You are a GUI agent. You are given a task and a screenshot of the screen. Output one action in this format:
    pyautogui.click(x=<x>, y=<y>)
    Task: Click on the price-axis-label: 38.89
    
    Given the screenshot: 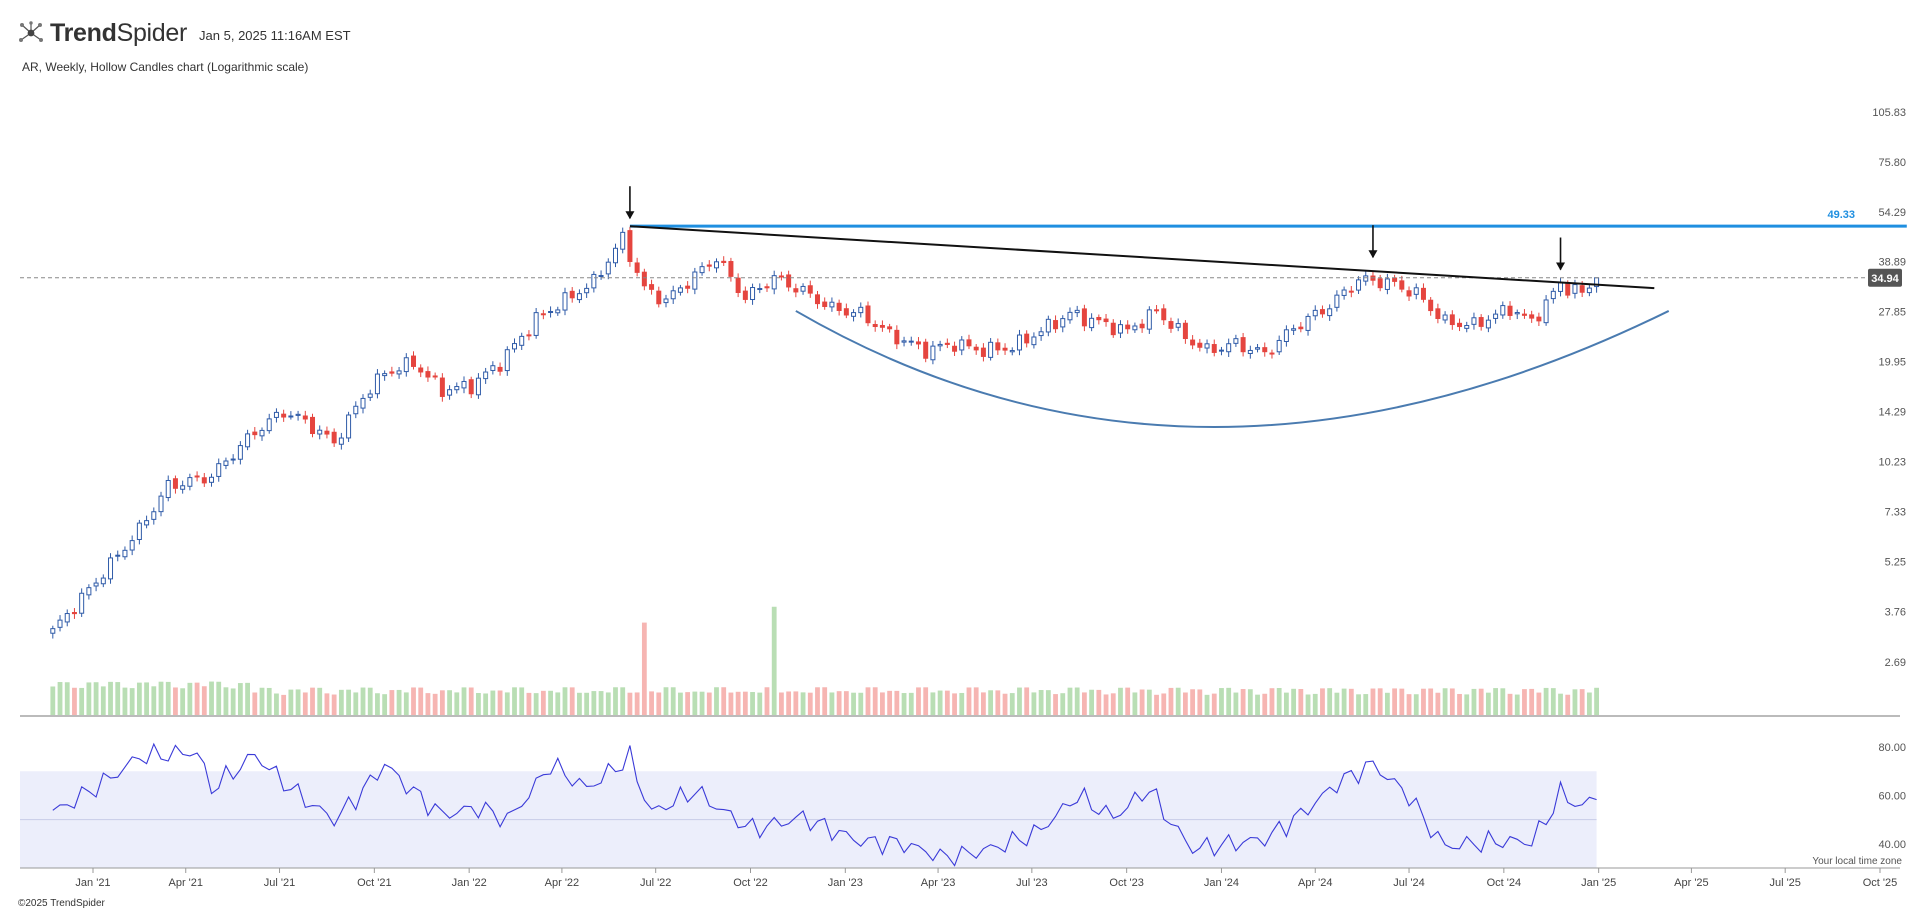 What is the action you would take?
    pyautogui.click(x=1892, y=263)
    